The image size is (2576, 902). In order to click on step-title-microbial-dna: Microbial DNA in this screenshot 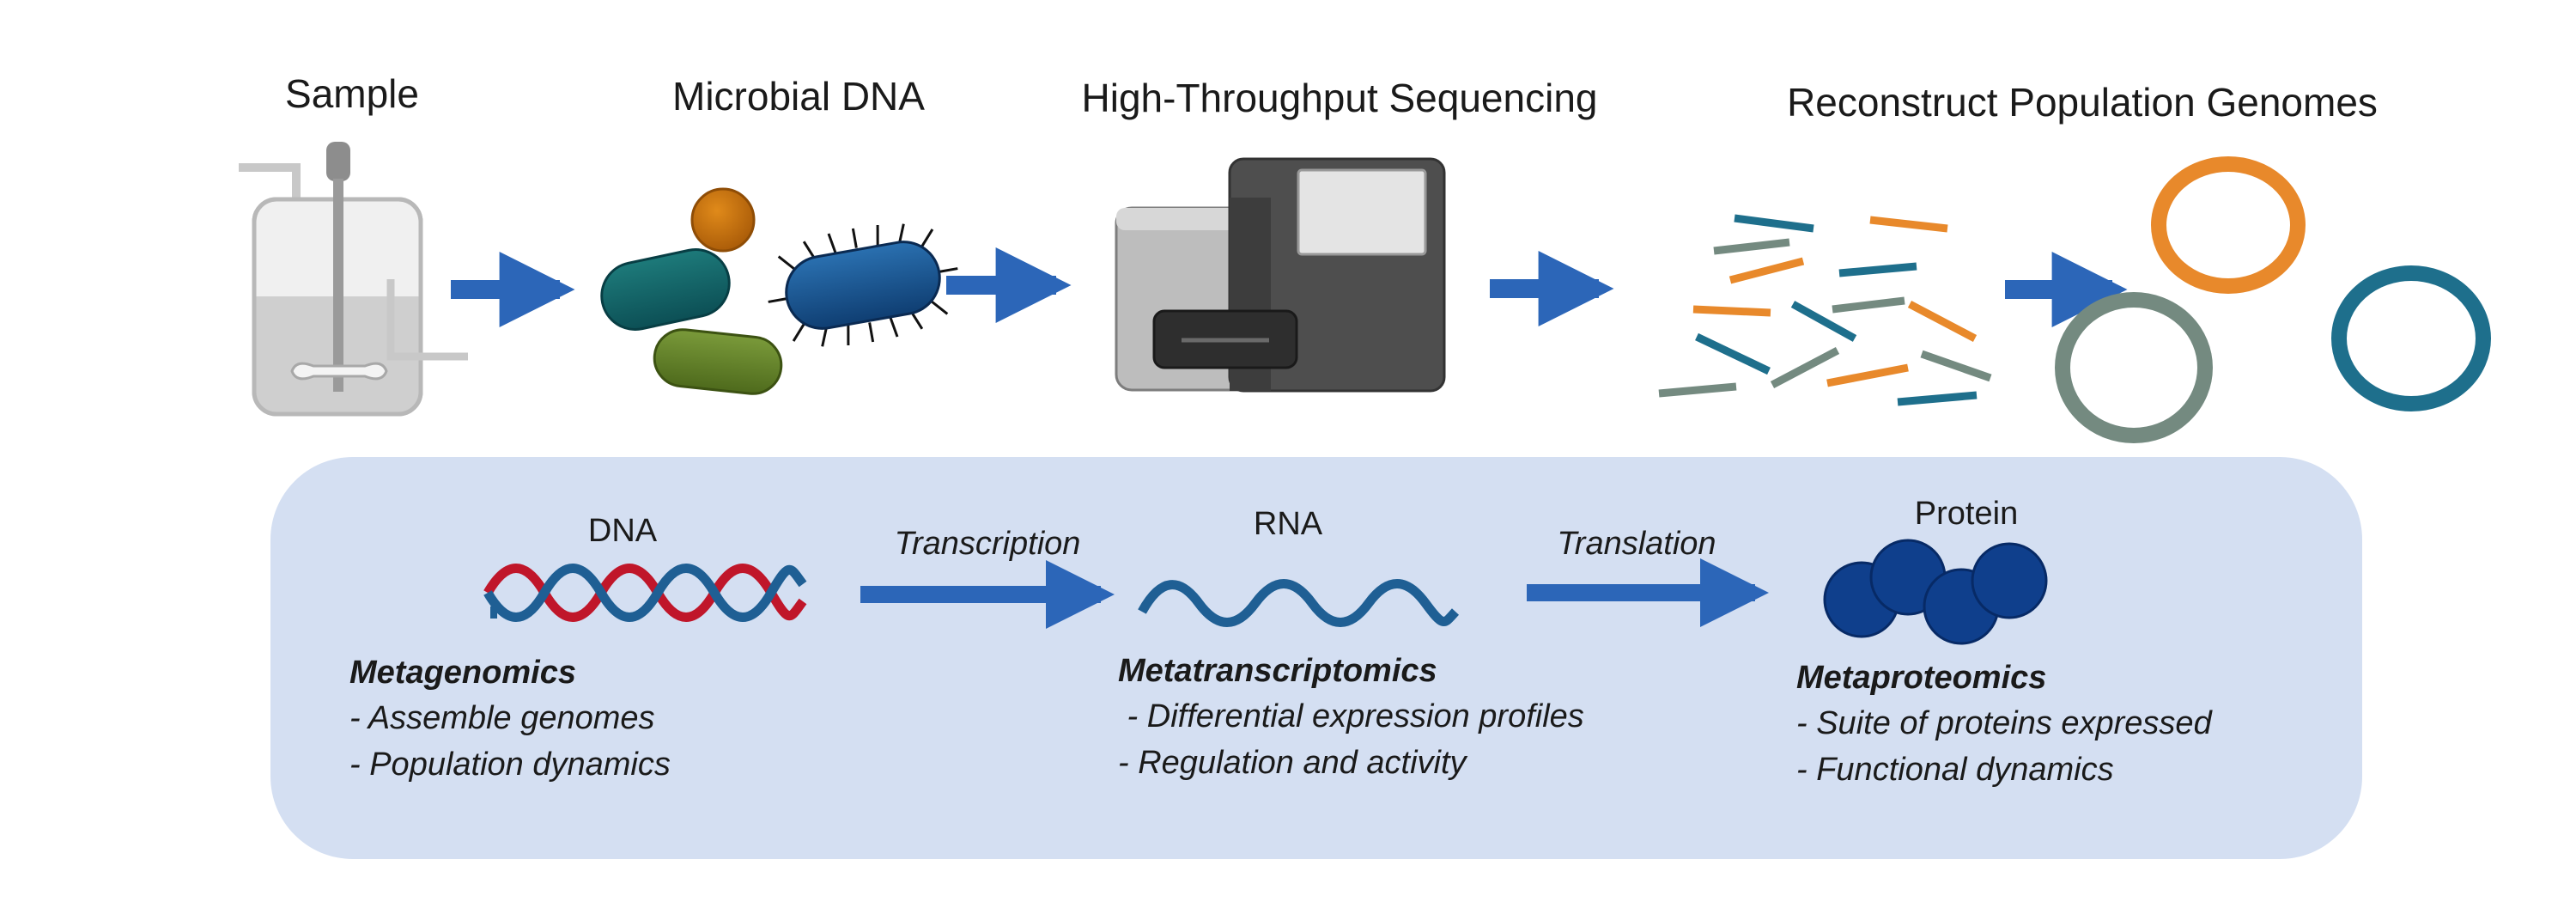, I will do `click(799, 96)`.